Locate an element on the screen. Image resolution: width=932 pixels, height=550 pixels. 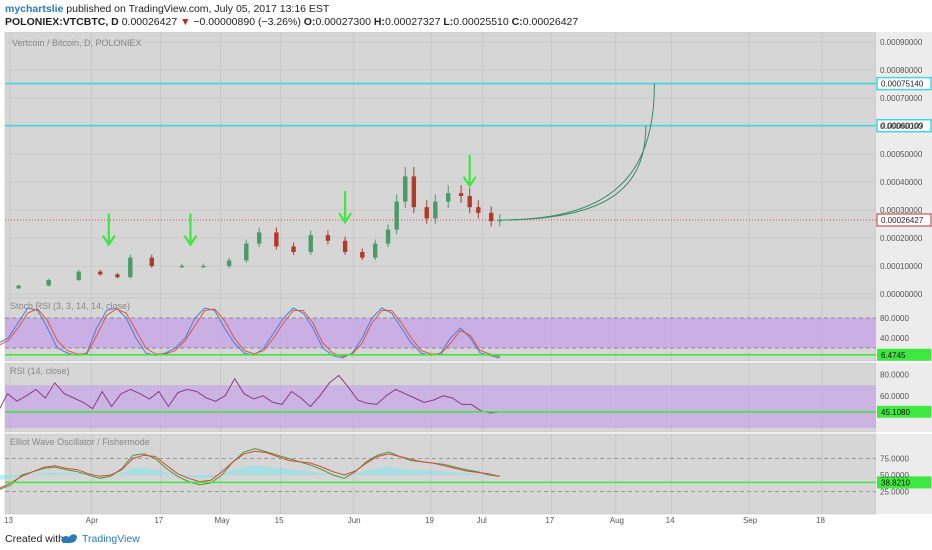
fisher-line-a is located at coordinates (250, 469).